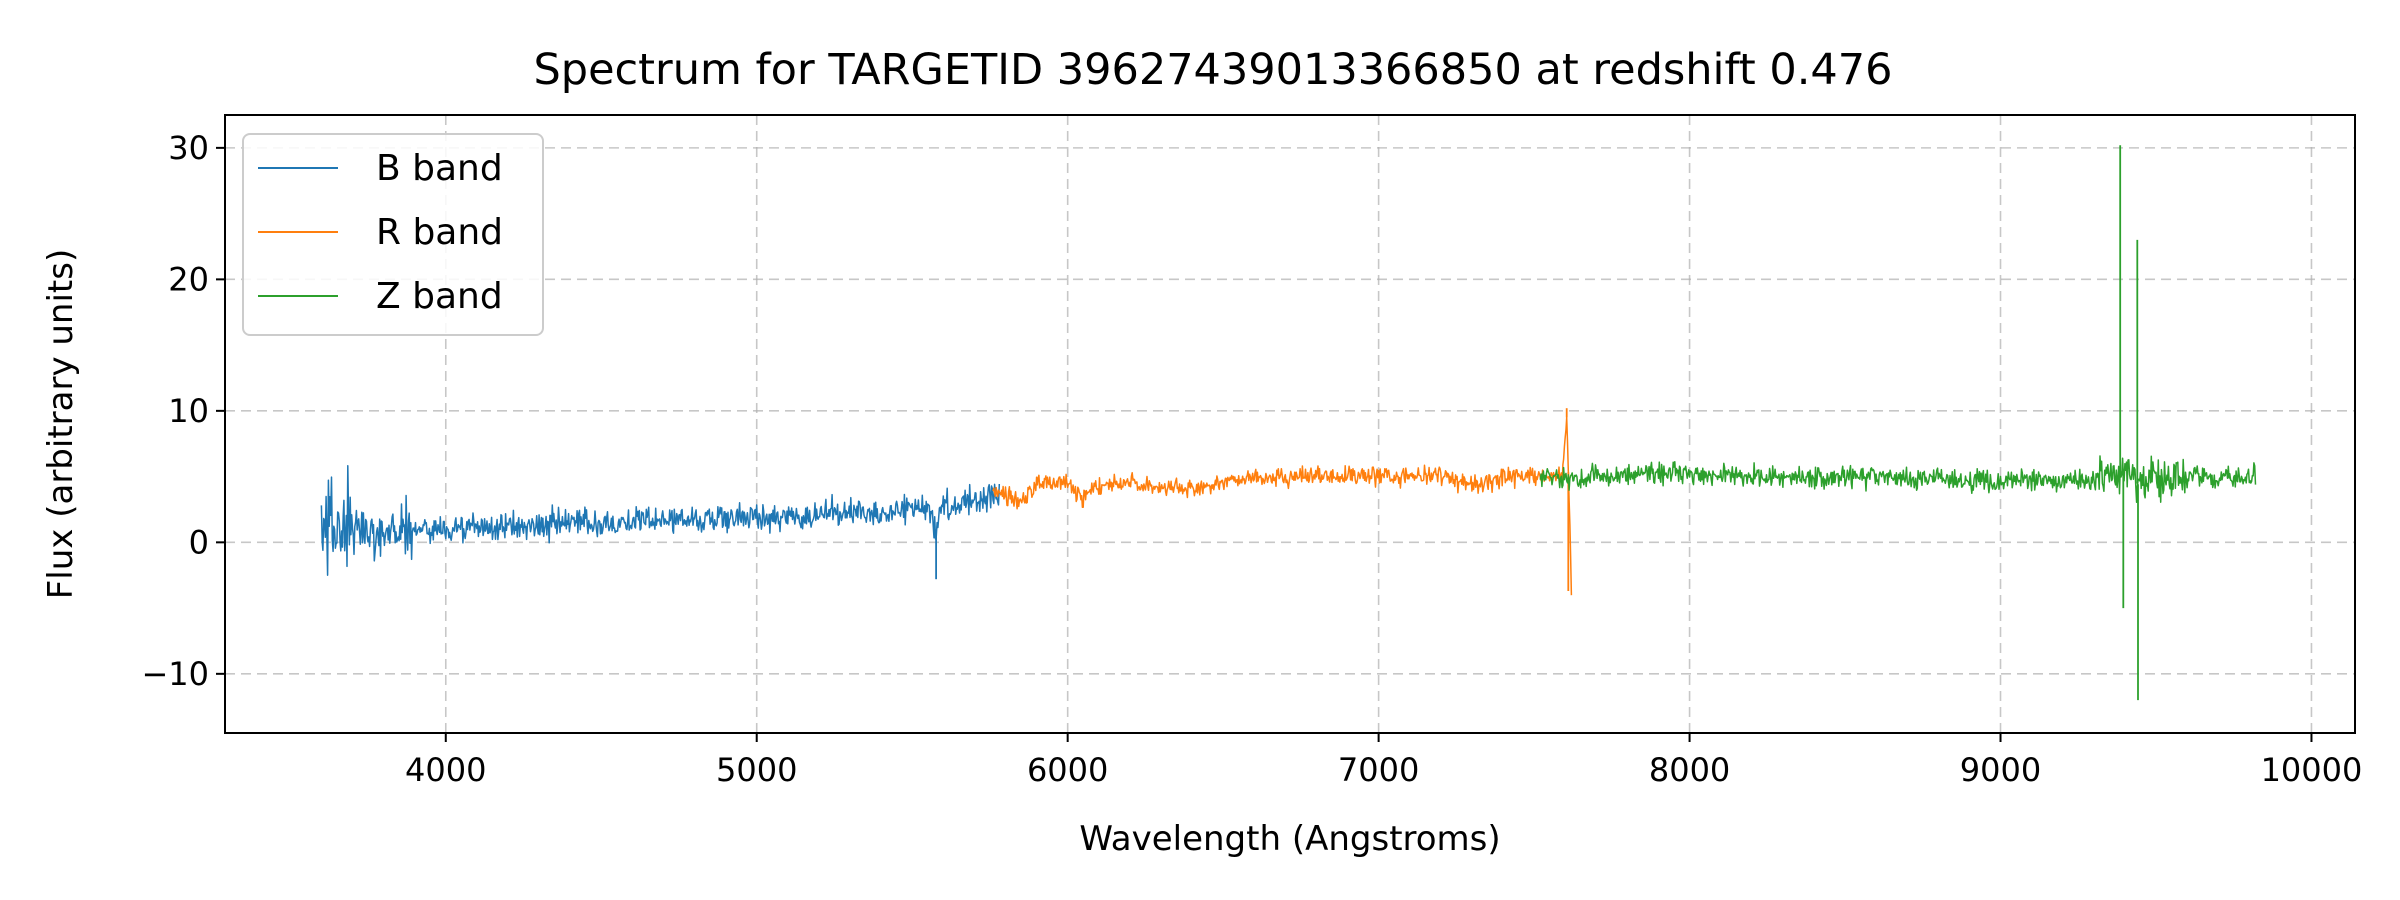 This screenshot has height=900, width=2400. Describe the element at coordinates (199, 542) in the screenshot. I see `y-tick-label: 0` at that location.